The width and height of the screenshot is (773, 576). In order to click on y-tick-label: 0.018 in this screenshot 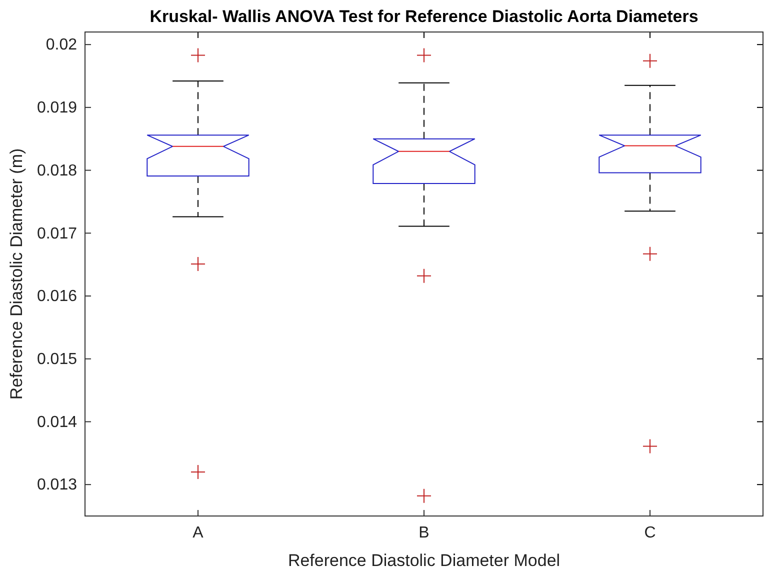, I will do `click(57, 171)`.